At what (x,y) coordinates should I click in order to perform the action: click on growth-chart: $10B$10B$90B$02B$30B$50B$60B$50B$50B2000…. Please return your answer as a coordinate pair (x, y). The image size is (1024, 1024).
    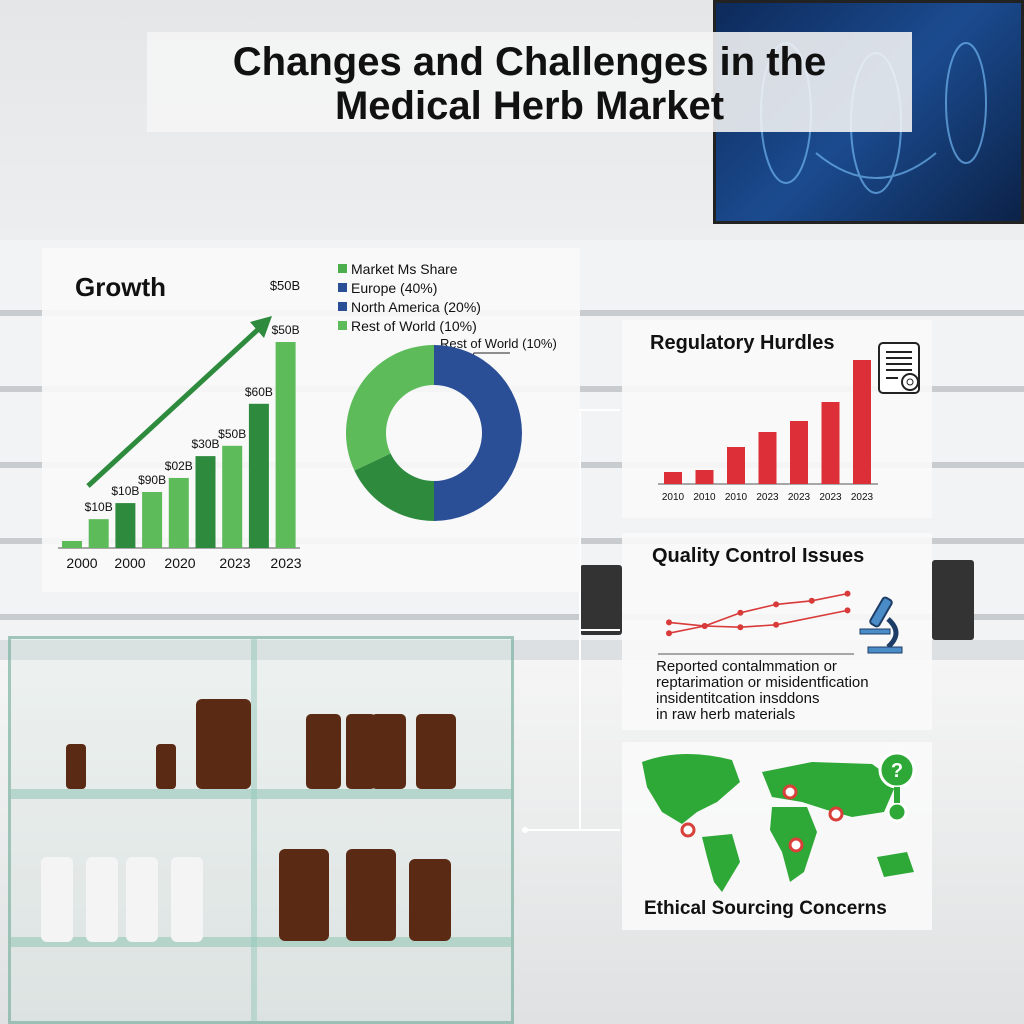
    Looking at the image, I should click on (180, 424).